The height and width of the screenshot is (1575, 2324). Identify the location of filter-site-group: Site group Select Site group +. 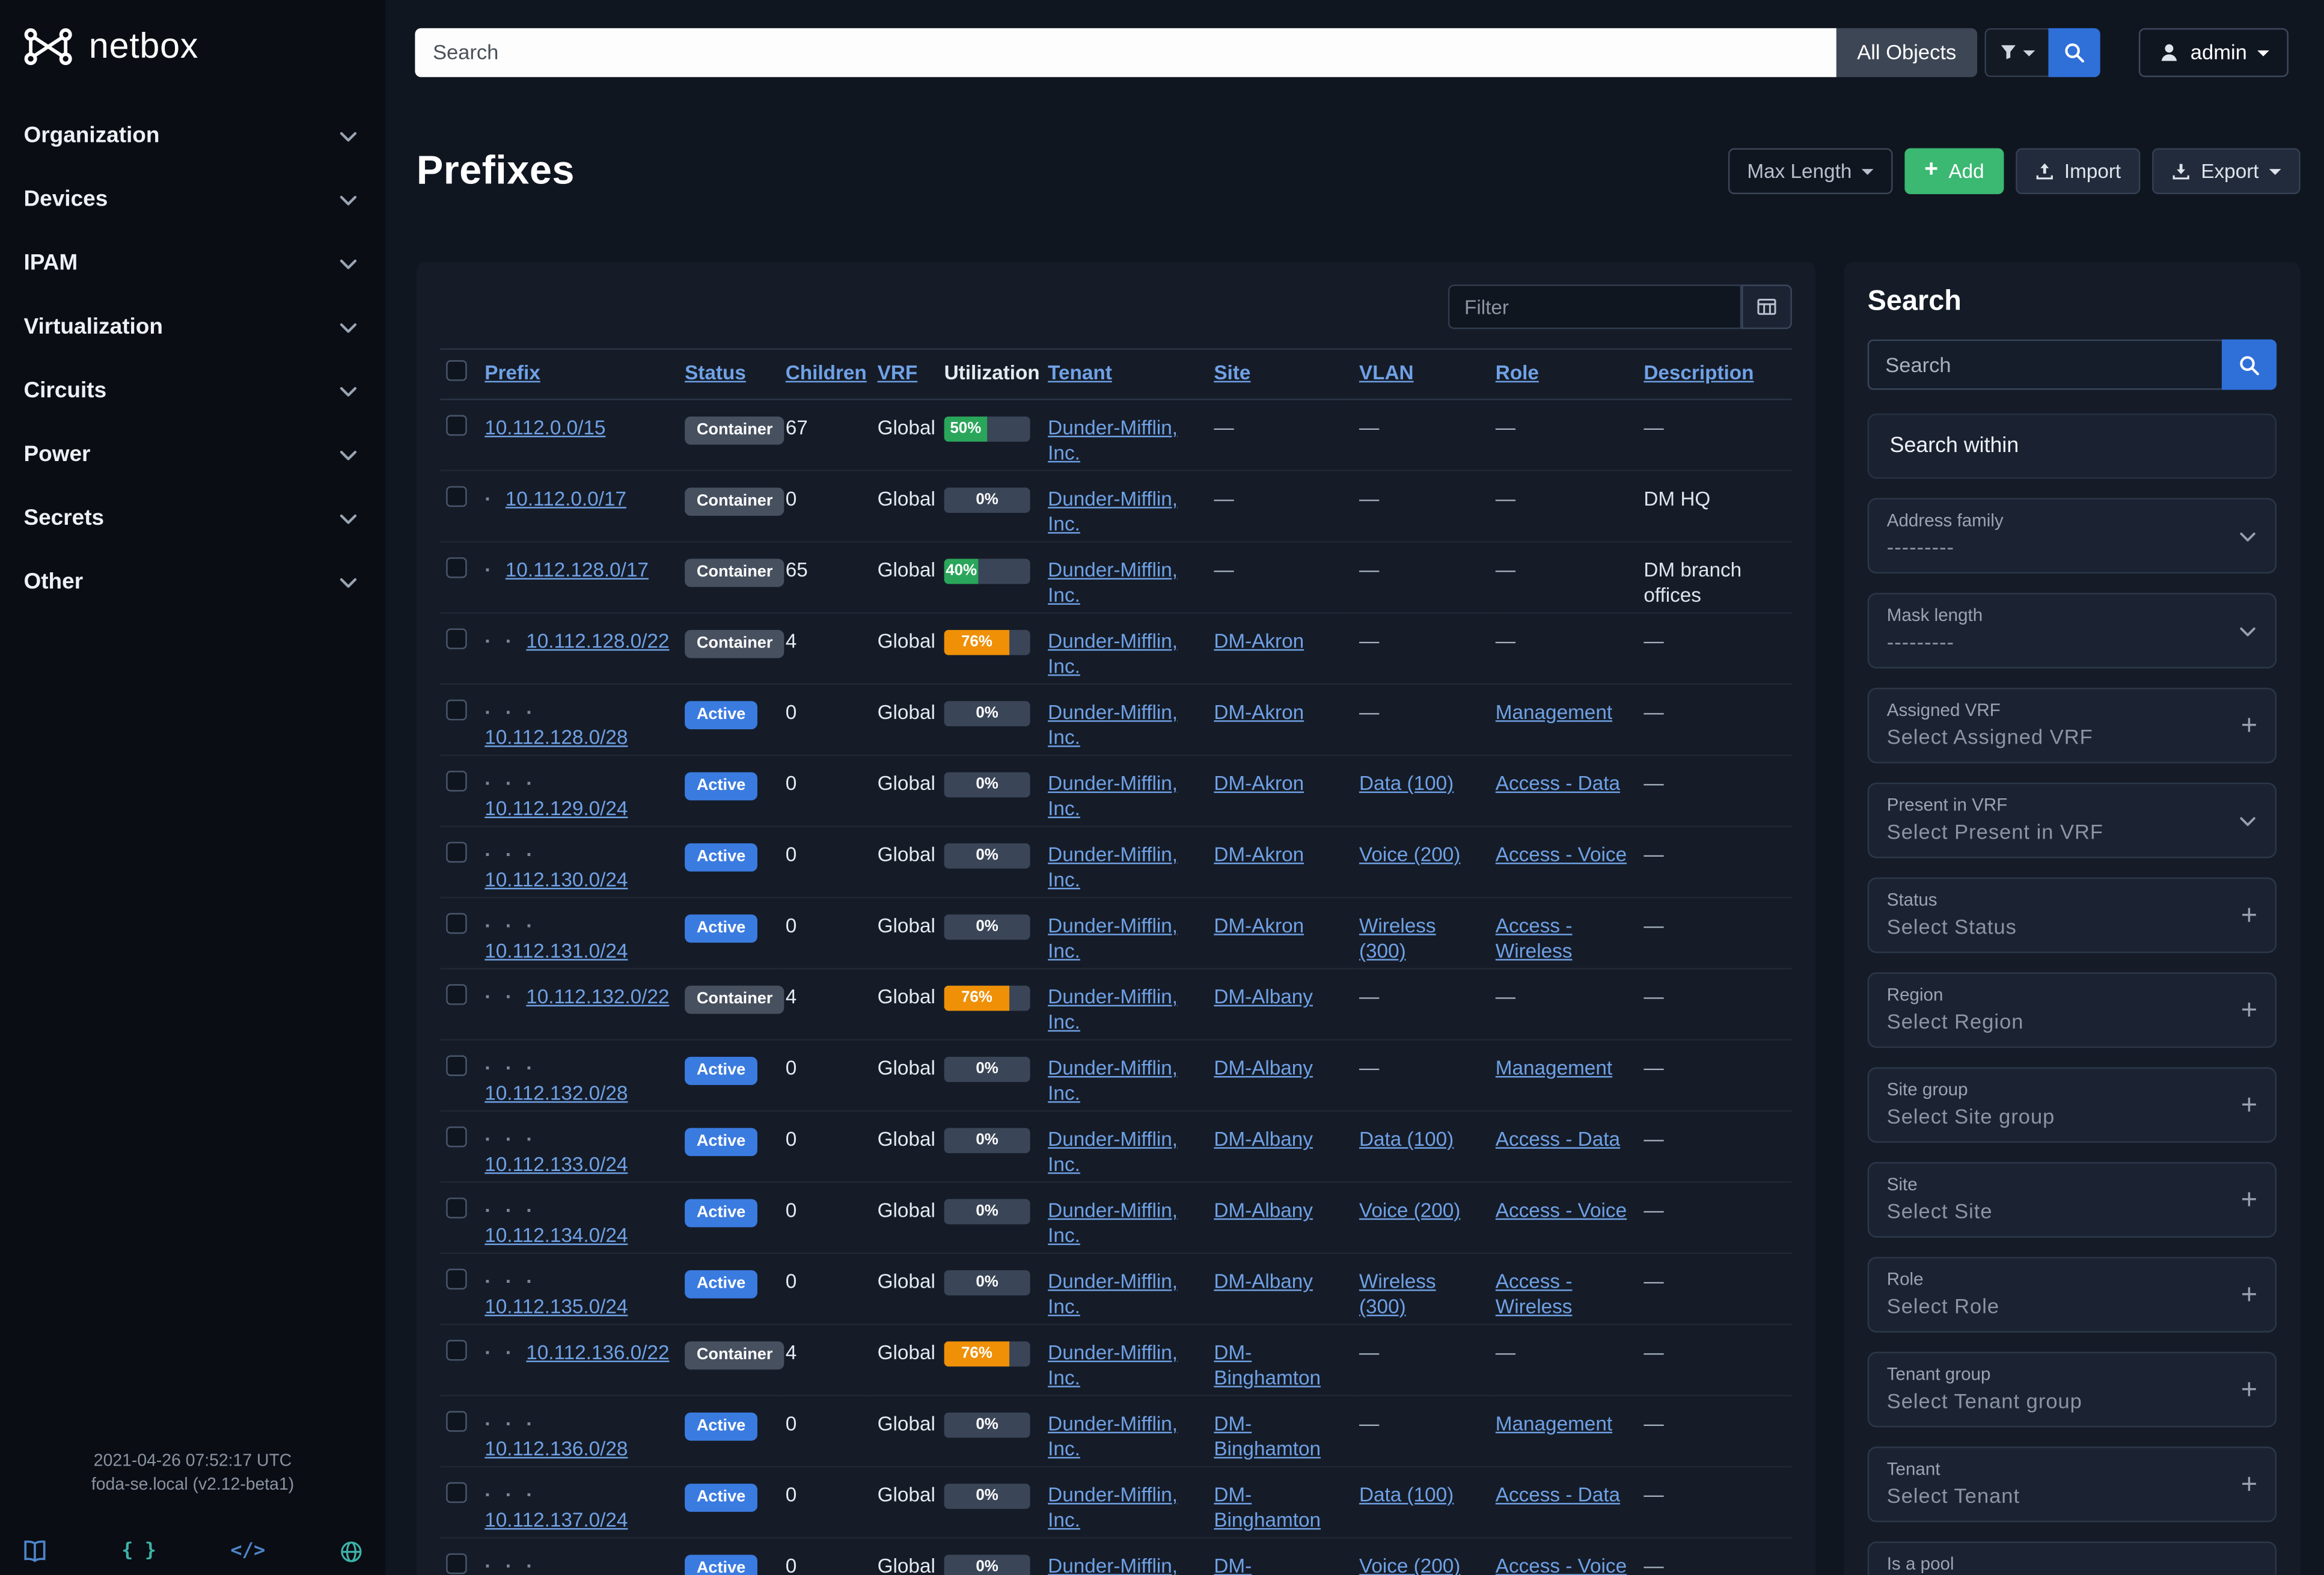
(2072, 1105).